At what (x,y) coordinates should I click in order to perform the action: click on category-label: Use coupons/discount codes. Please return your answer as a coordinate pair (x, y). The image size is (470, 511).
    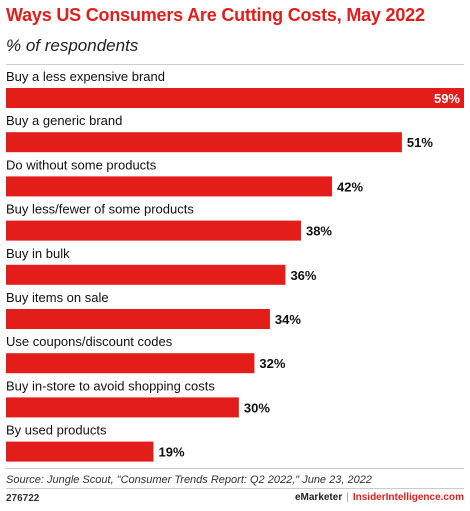
    Looking at the image, I should click on (89, 341).